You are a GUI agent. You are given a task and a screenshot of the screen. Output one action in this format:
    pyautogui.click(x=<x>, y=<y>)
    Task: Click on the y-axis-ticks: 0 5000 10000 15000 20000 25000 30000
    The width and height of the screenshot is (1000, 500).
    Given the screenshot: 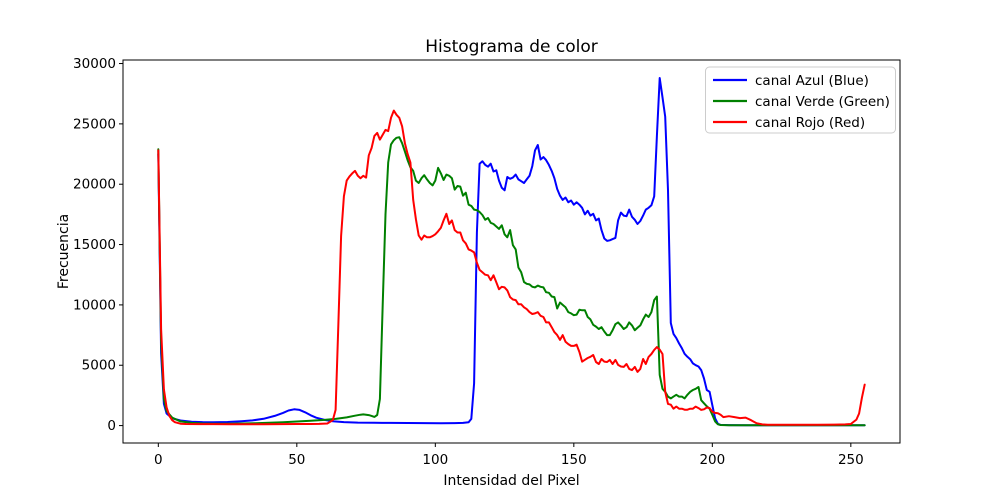 What is the action you would take?
    pyautogui.click(x=98, y=245)
    